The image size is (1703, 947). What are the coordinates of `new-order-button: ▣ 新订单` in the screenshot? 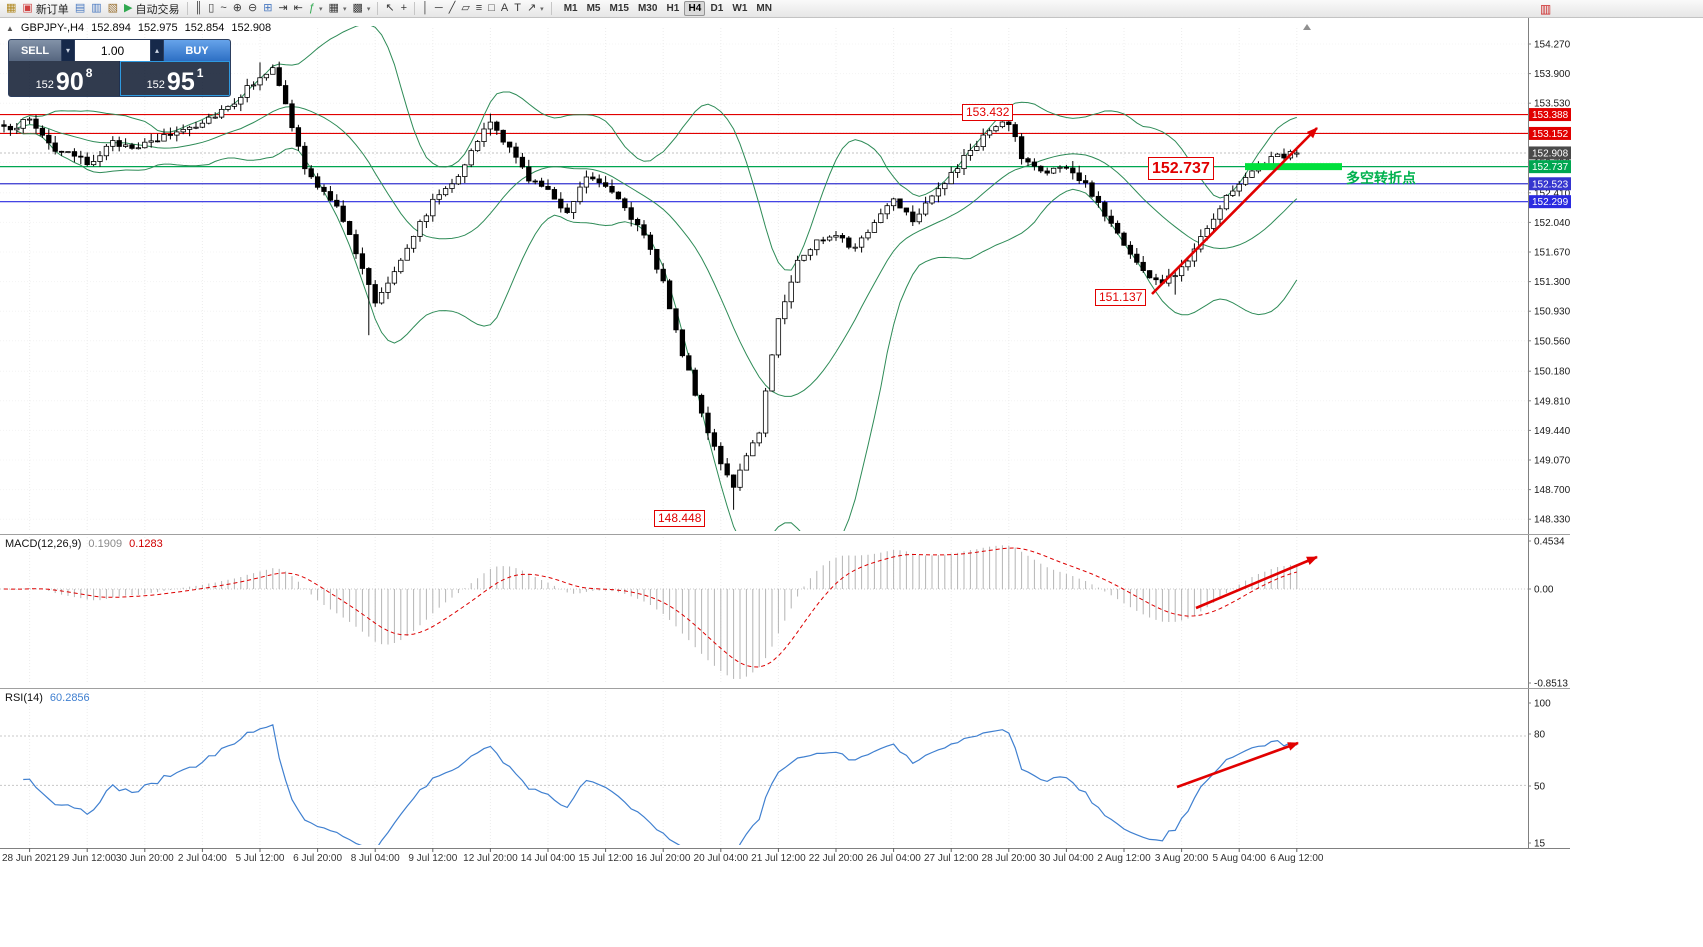 It's located at (45, 8).